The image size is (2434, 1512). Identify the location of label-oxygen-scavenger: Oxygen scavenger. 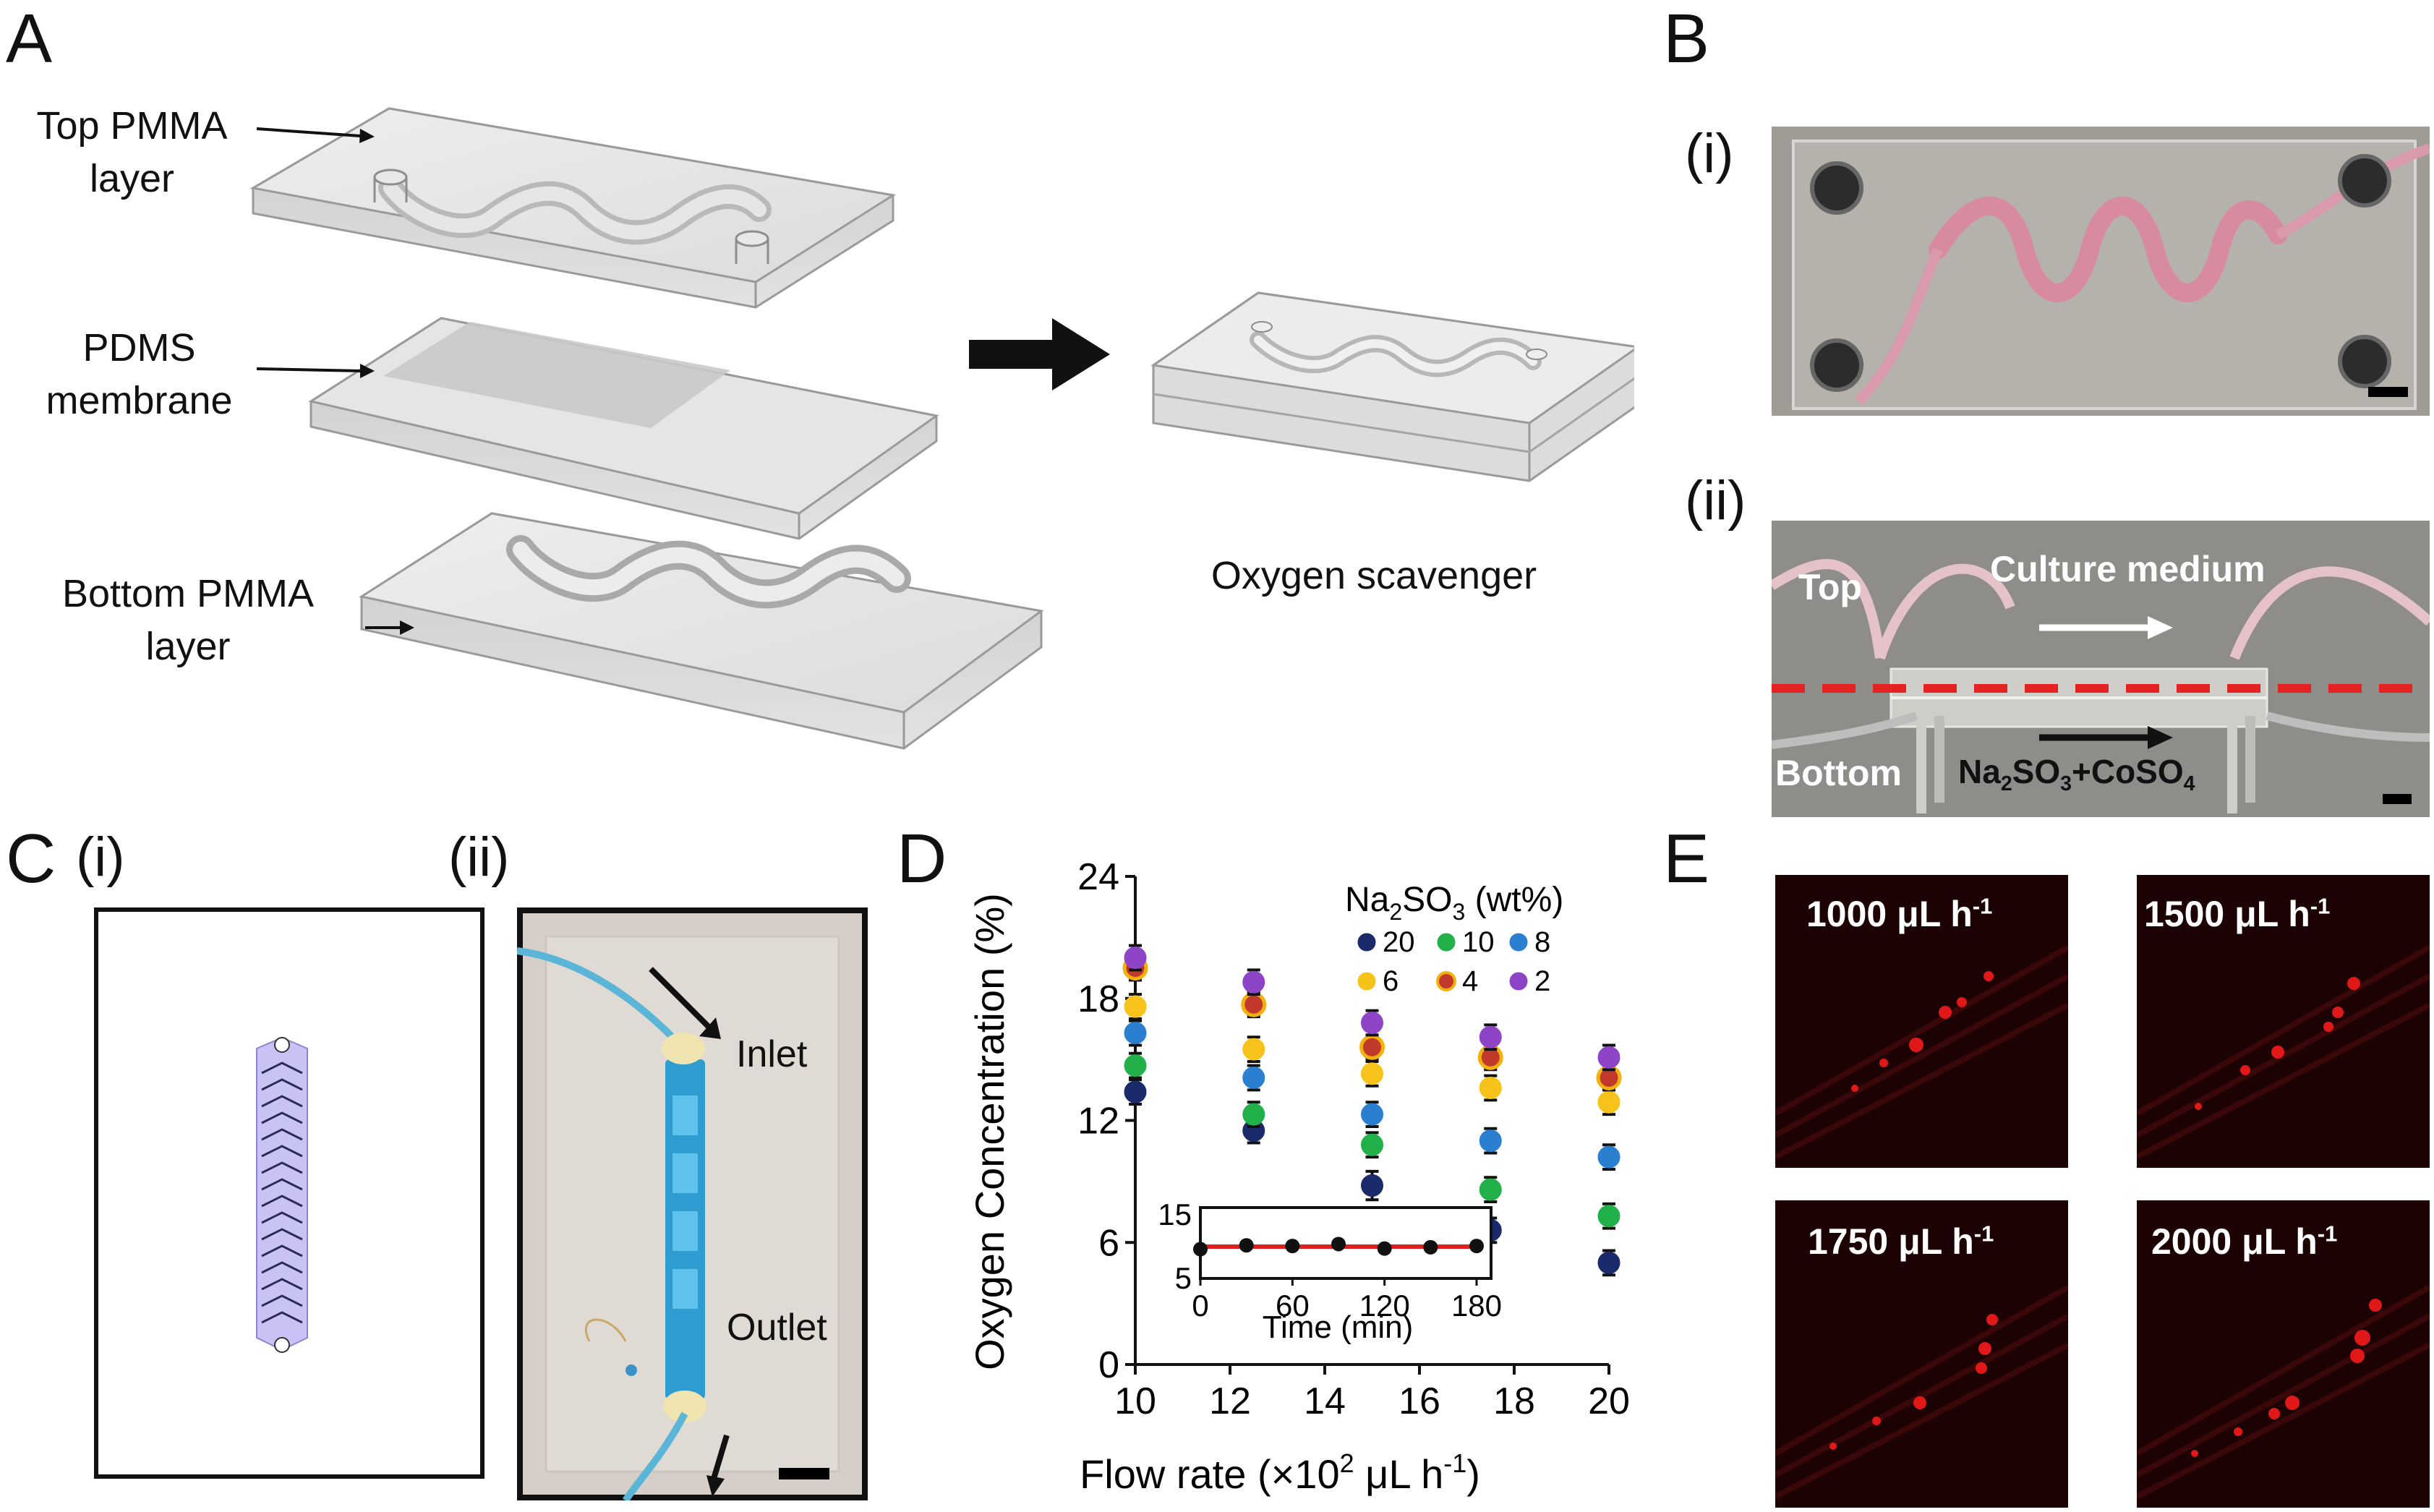
(1373, 575).